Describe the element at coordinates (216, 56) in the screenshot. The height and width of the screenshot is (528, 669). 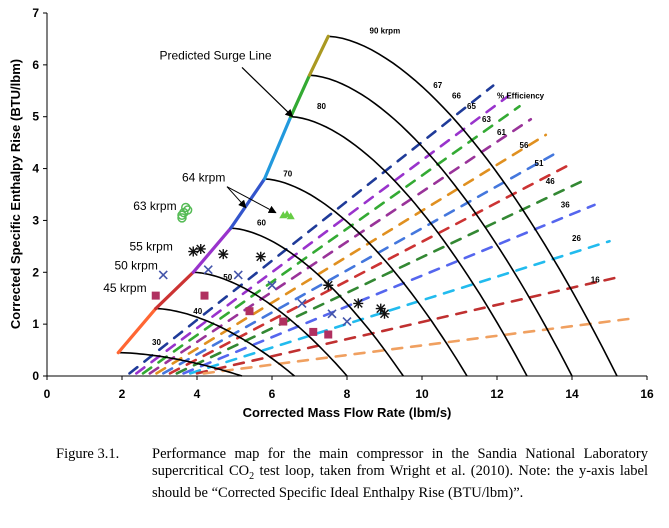
I see `surge-line-label: Predicted Surge Line` at that location.